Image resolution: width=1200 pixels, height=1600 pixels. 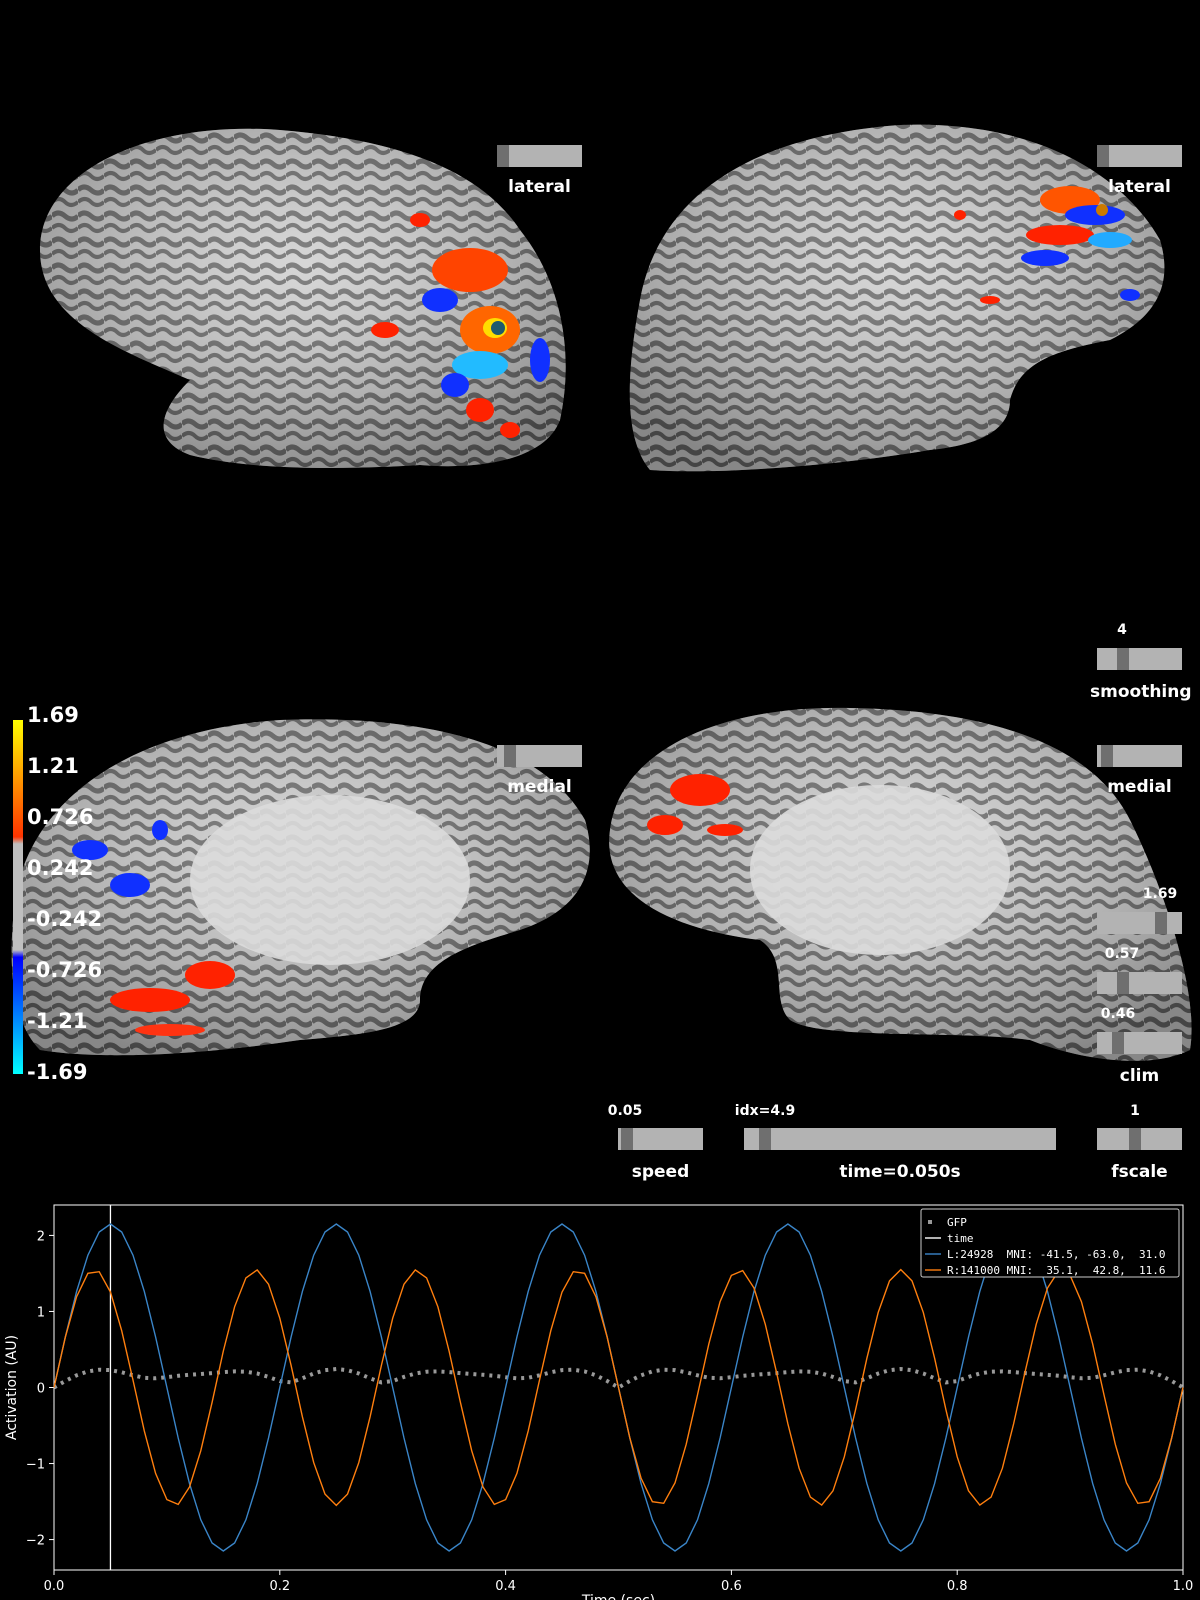 I want to click on colorbar-tick-label: -1.69, so click(x=57, y=1072).